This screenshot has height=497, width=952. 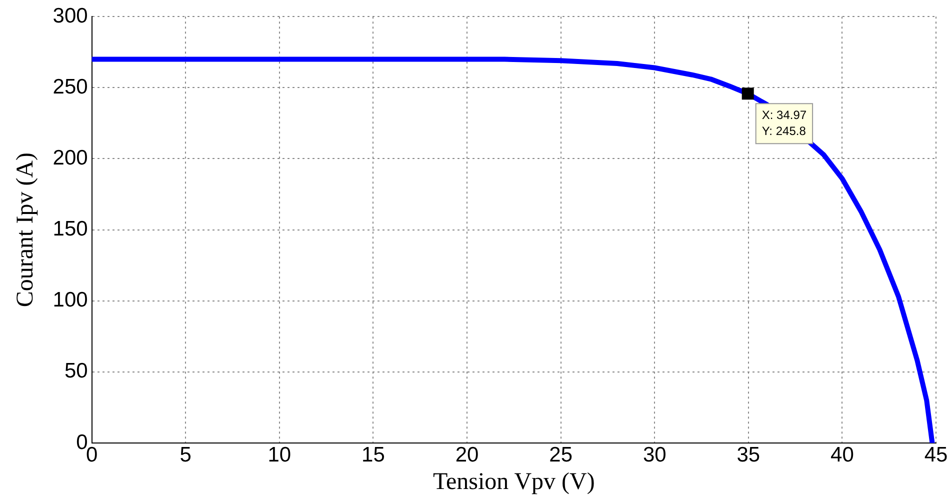 I want to click on y-tick-label: 250, so click(x=70, y=86).